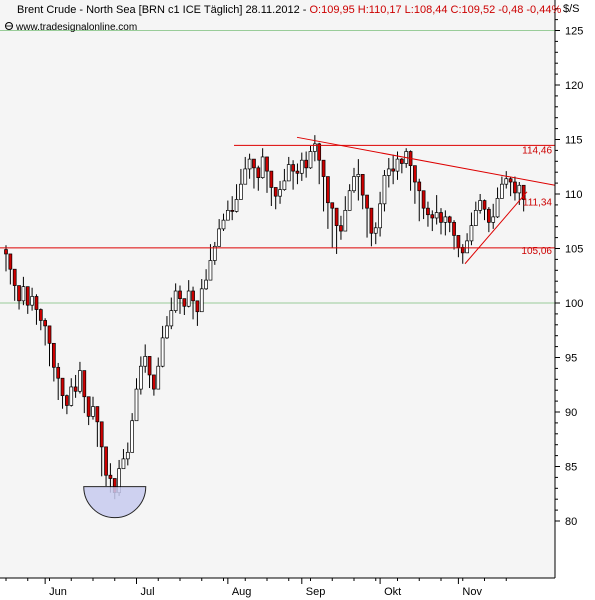  I want to click on line-labels: 114,46 111,34 105,06, so click(536, 200).